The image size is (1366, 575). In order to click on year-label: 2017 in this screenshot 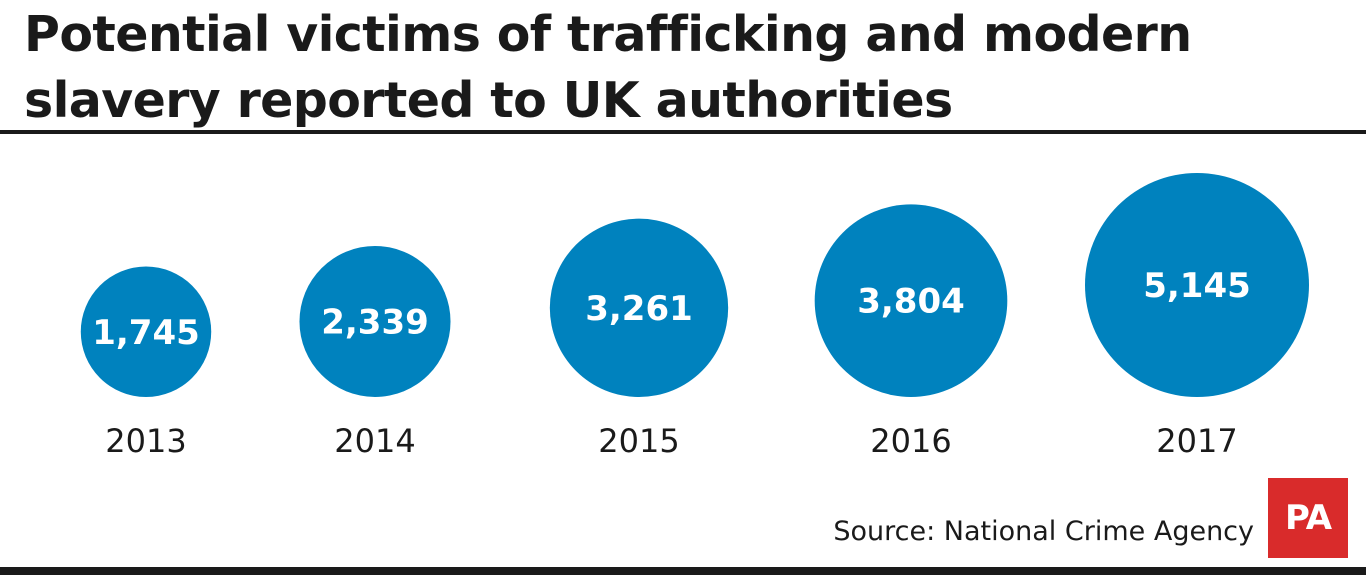, I will do `click(1196, 441)`.